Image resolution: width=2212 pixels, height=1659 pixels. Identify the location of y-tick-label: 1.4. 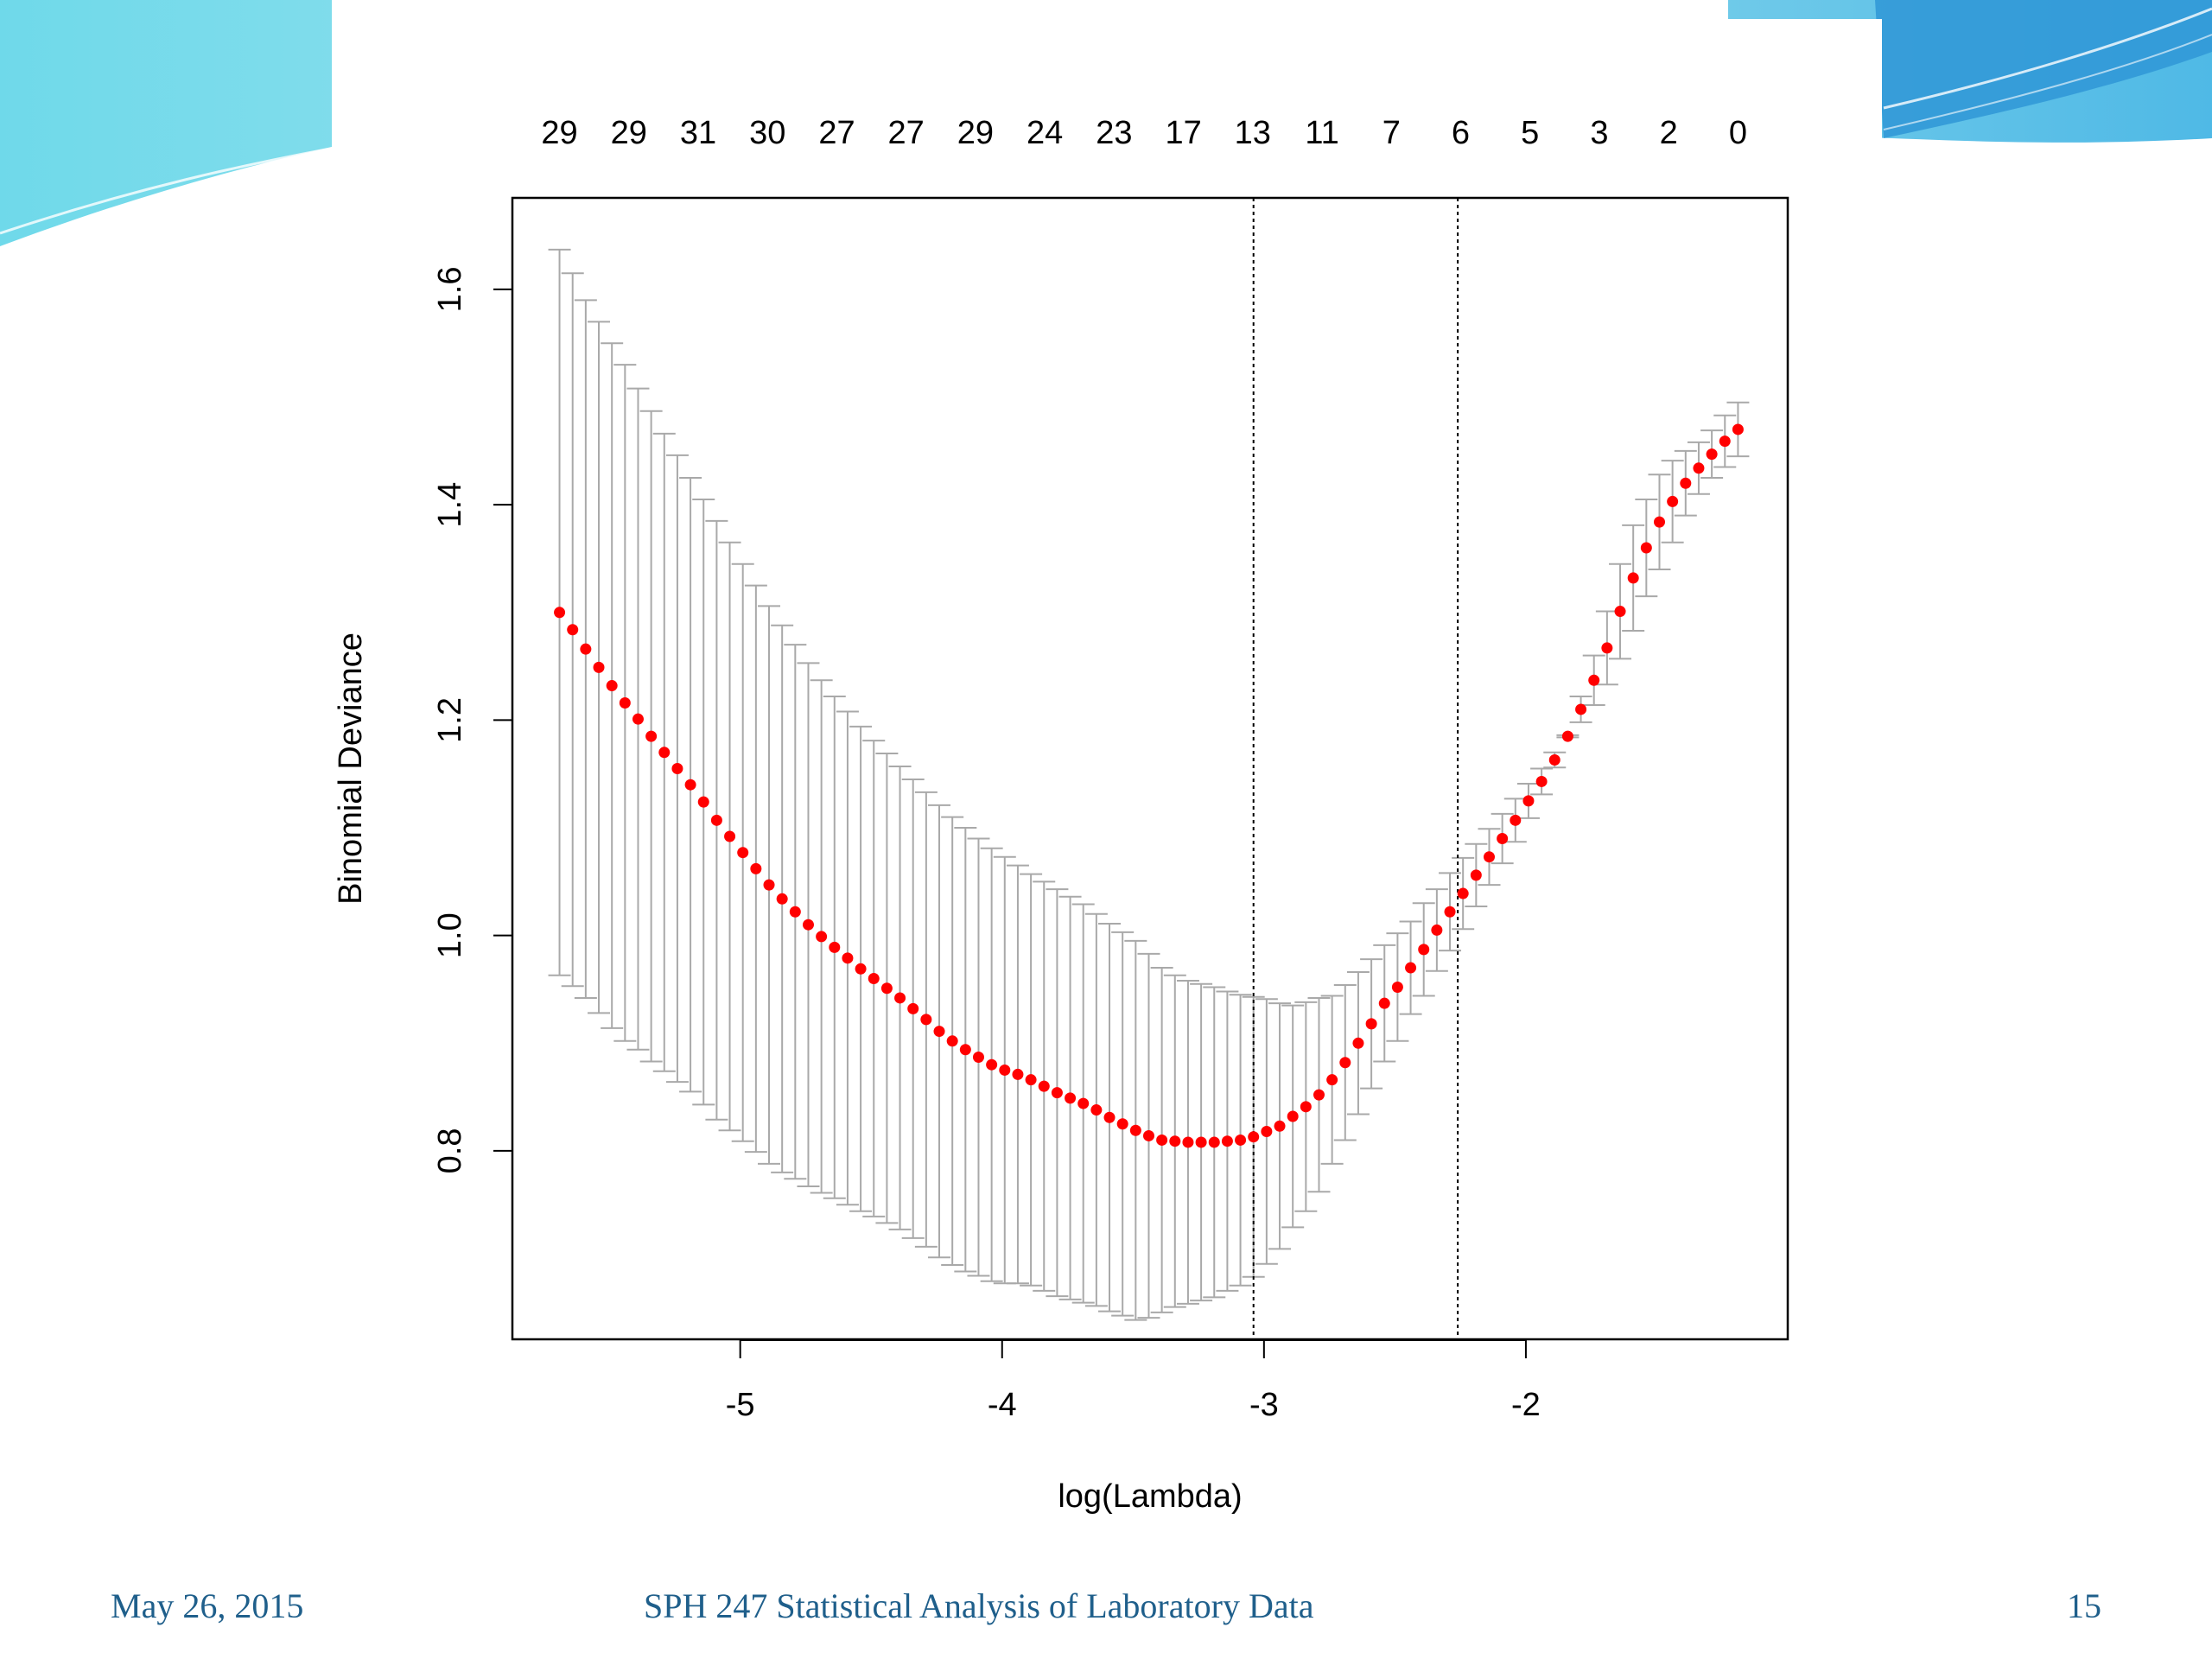
(450, 505).